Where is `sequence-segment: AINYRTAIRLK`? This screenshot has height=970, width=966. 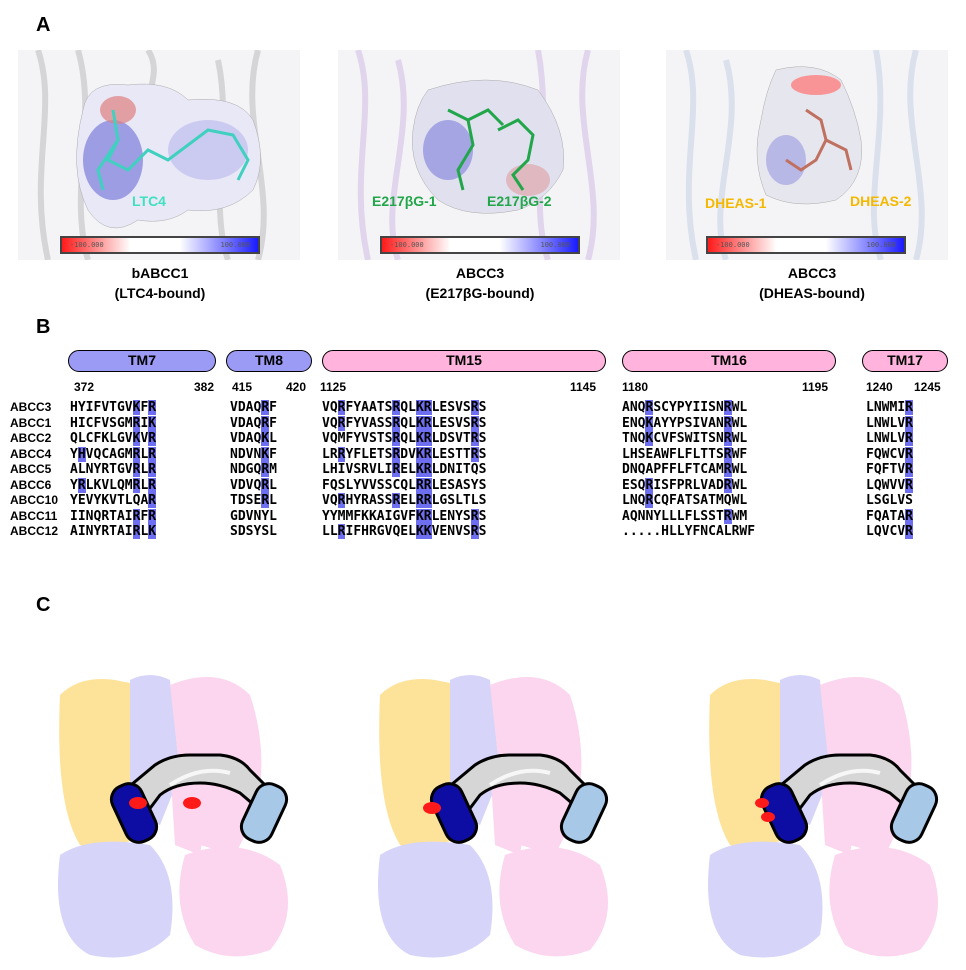 sequence-segment: AINYRTAIRLK is located at coordinates (113, 531).